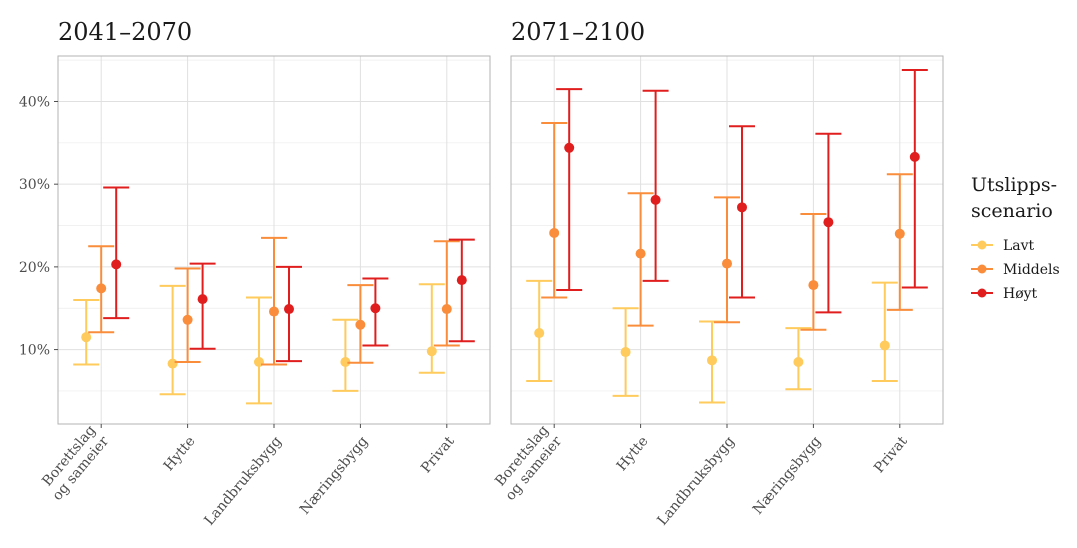 This screenshot has height=548, width=1077. What do you see at coordinates (1020, 294) in the screenshot?
I see `legend-label: Høyt` at bounding box center [1020, 294].